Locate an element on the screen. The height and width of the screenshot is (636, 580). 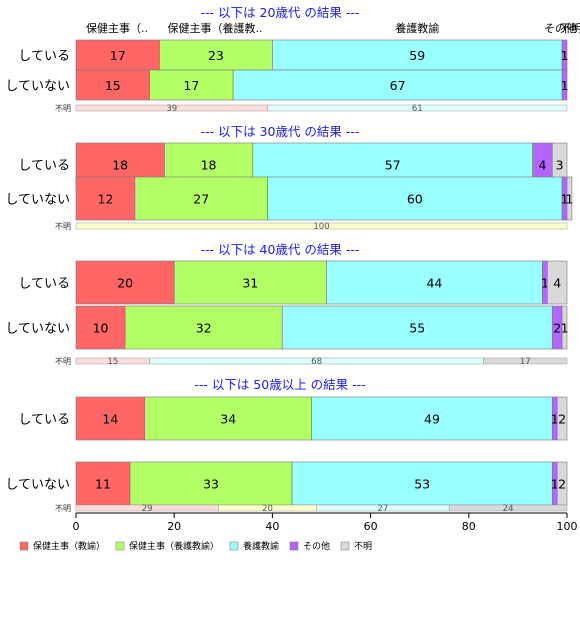
bar-value-label: 33 is located at coordinates (211, 484).